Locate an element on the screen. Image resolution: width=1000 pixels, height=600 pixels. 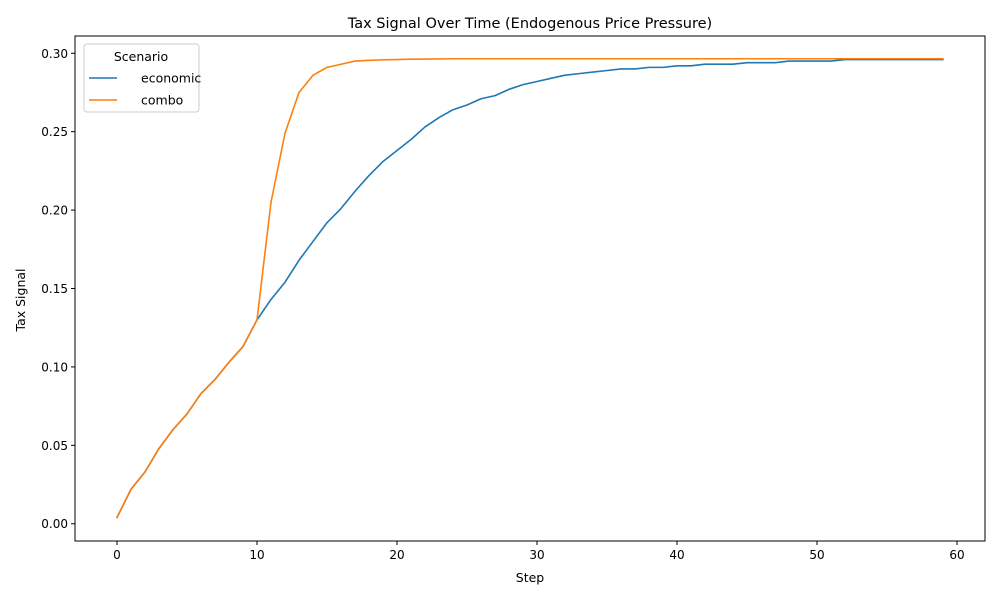
y-axis-label: Tax Signal is located at coordinates (20, 301).